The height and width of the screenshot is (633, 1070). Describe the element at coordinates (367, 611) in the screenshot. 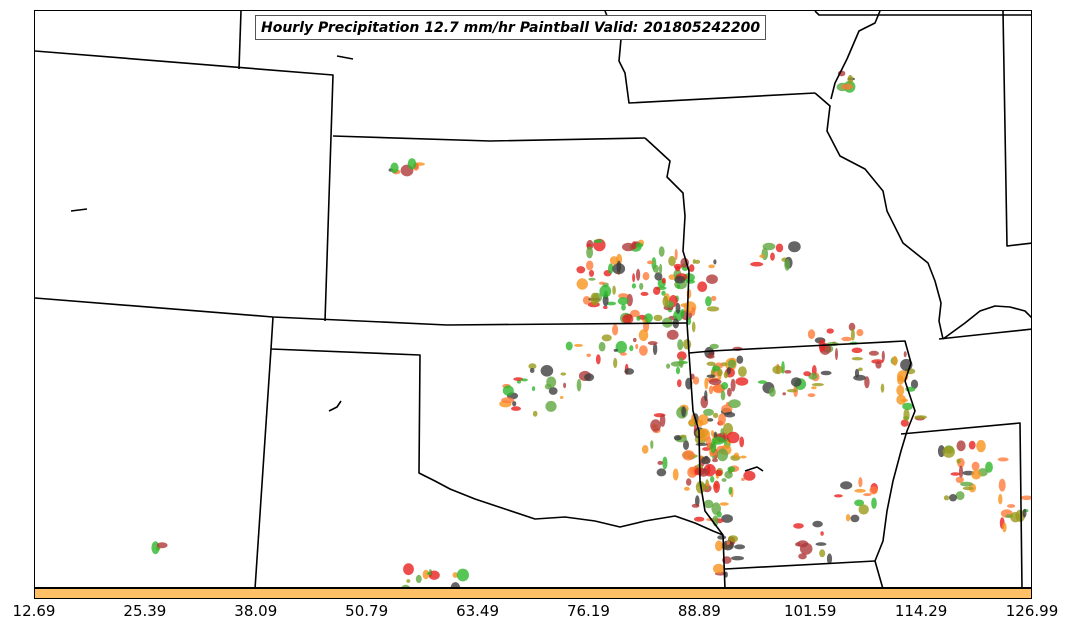

I see `colorbar-tick-label: 50.79` at that location.